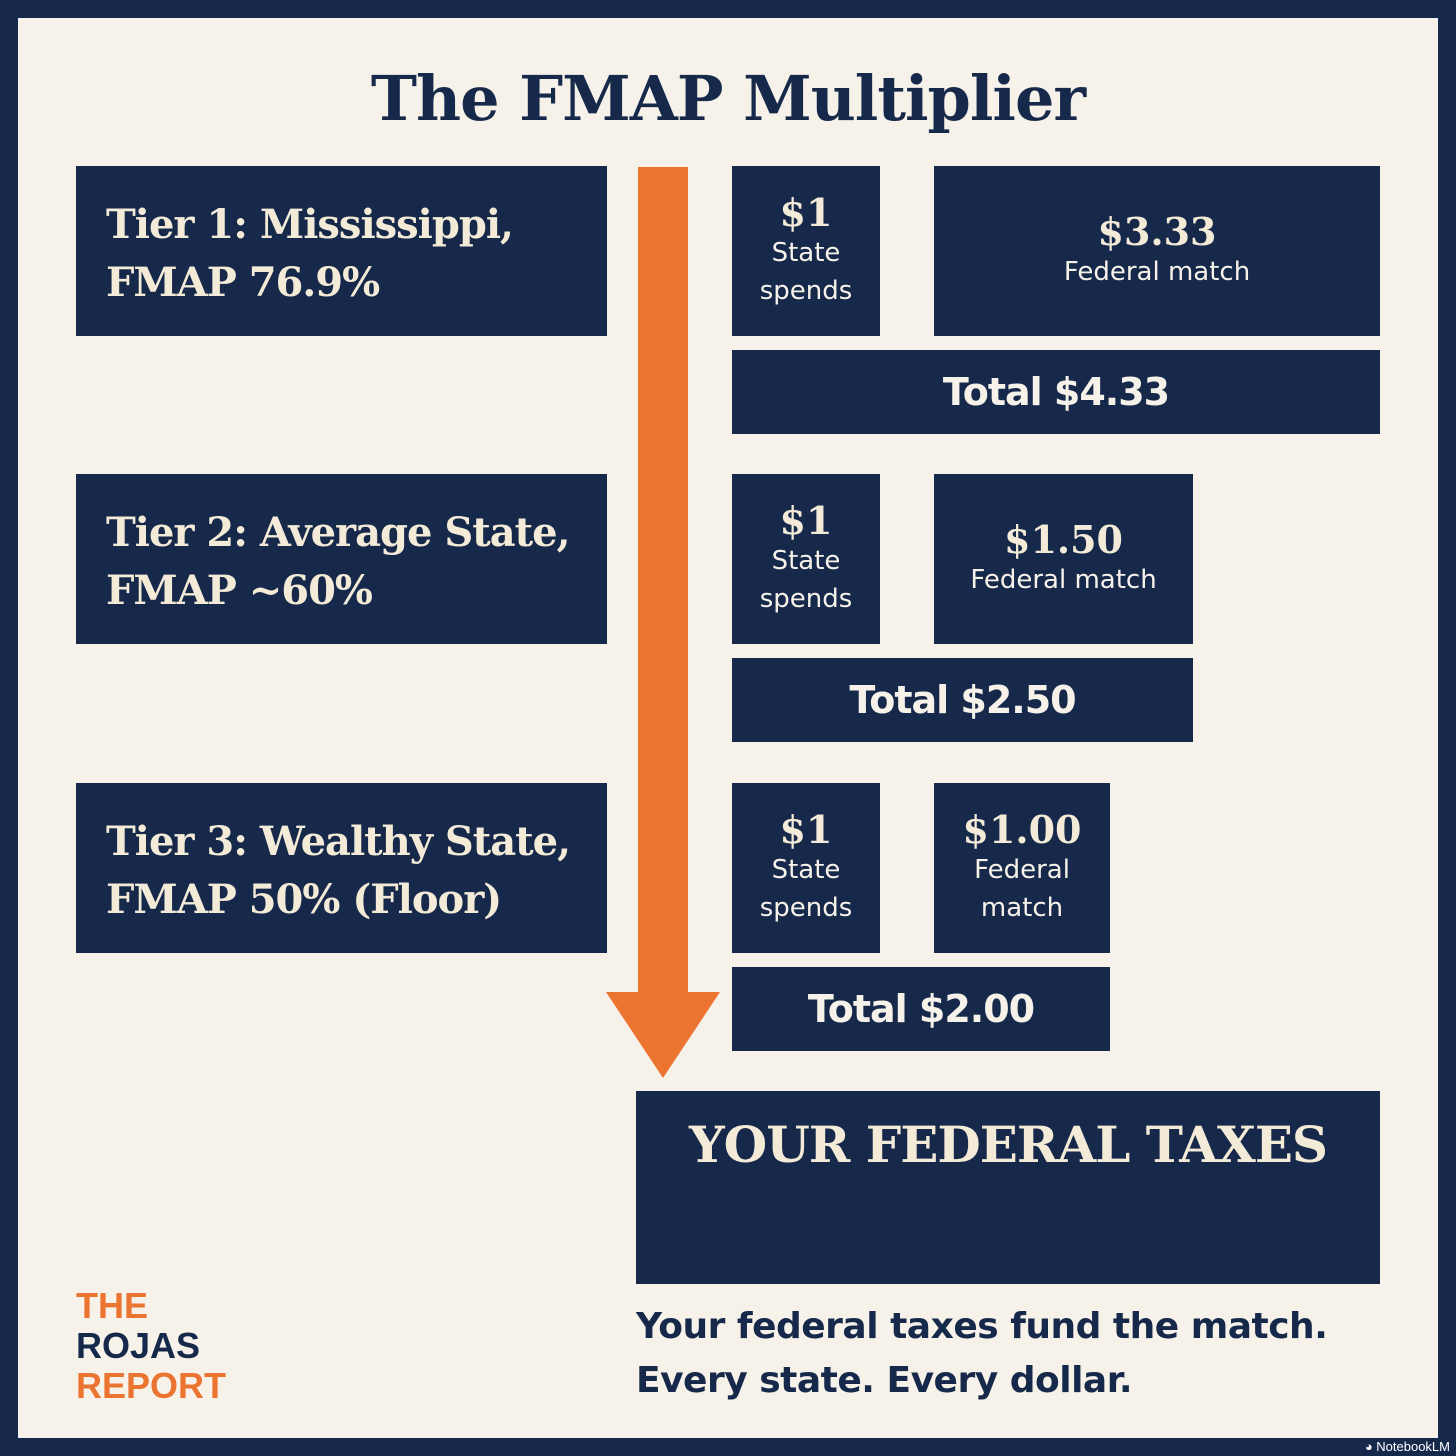 Image resolution: width=1456 pixels, height=1456 pixels. Describe the element at coordinates (243, 282) in the screenshot. I see `tier-1-line-2: FMAP 76.9%` at that location.